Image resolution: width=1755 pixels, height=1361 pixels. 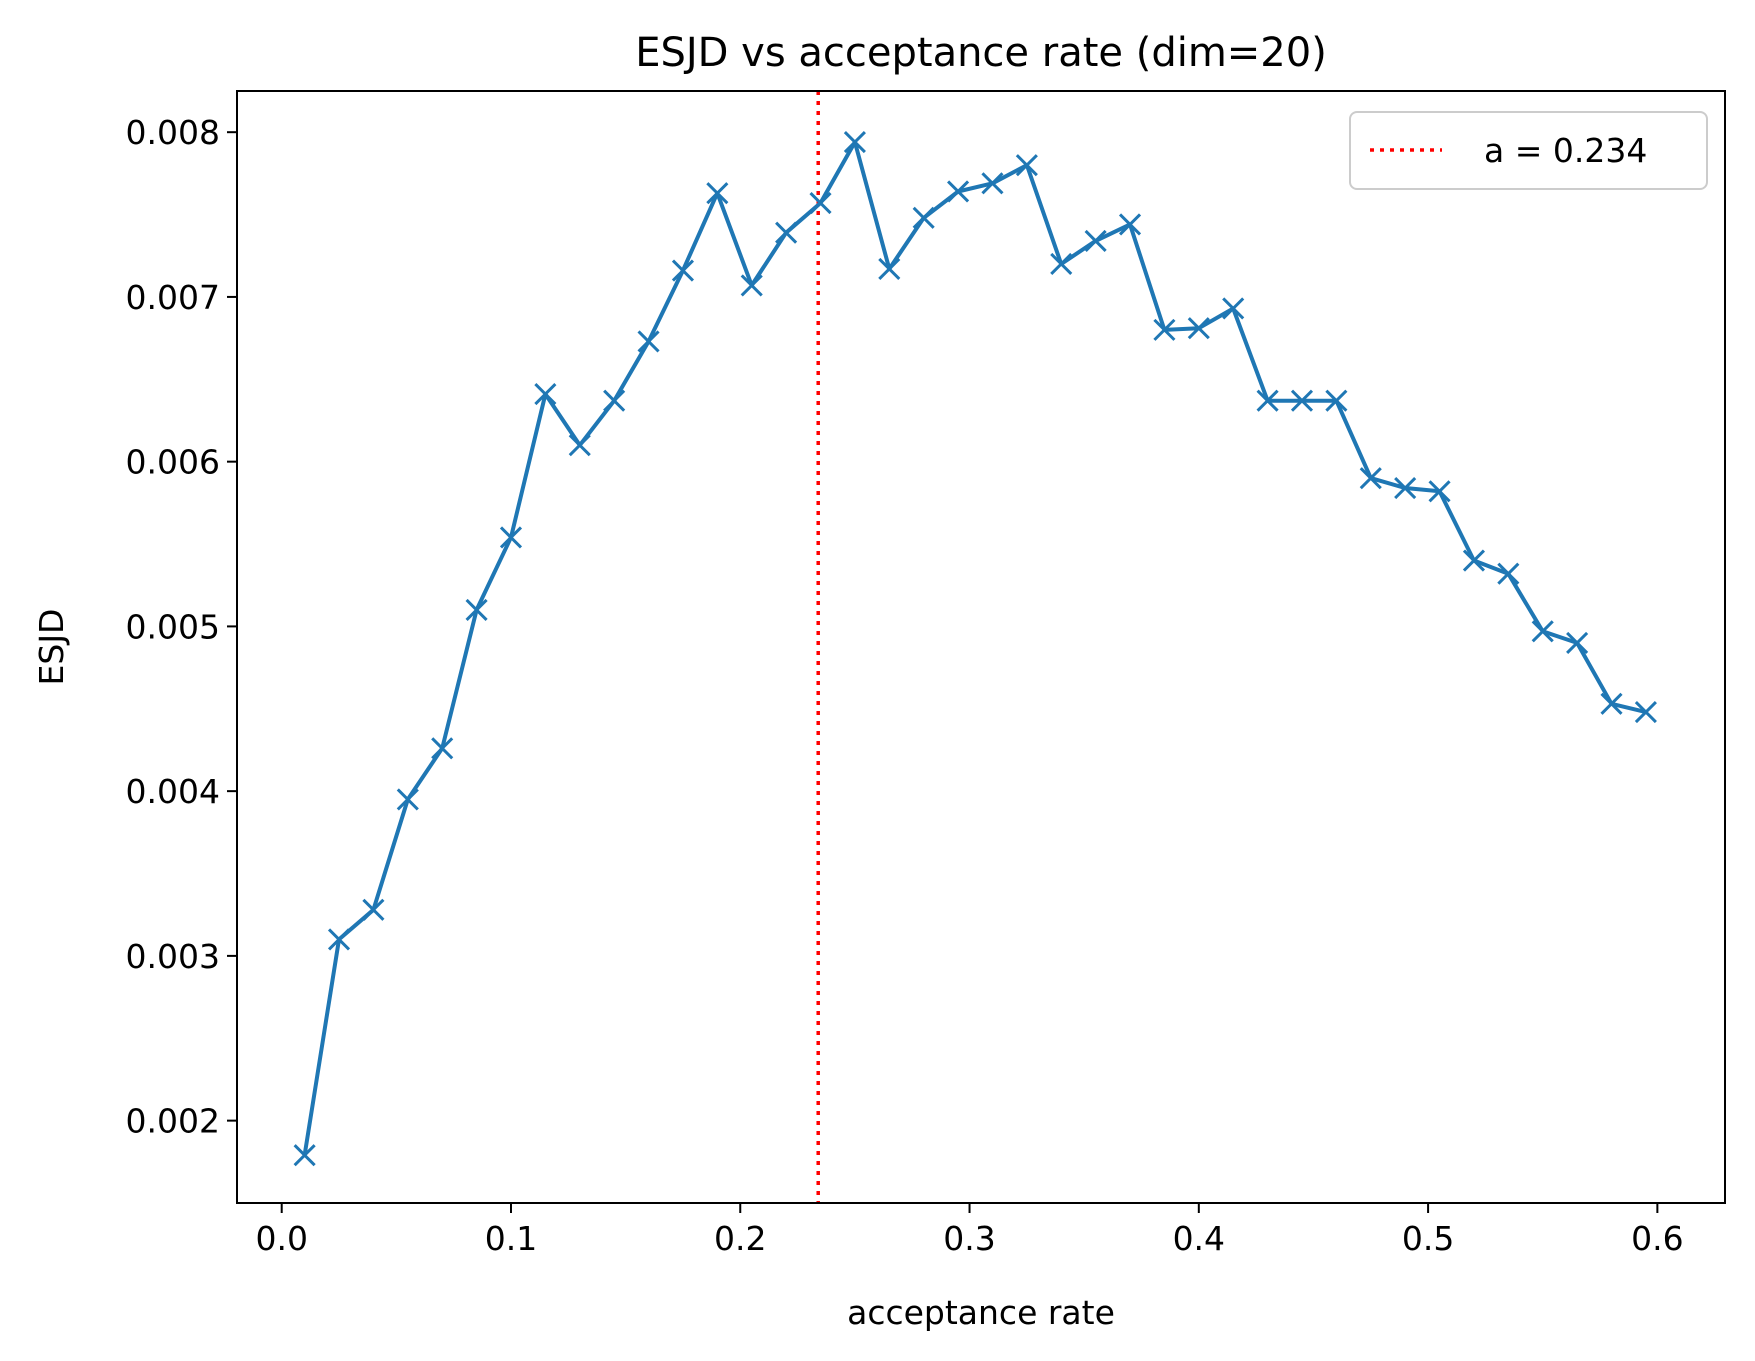 I want to click on legend-box, so click(x=1528, y=150).